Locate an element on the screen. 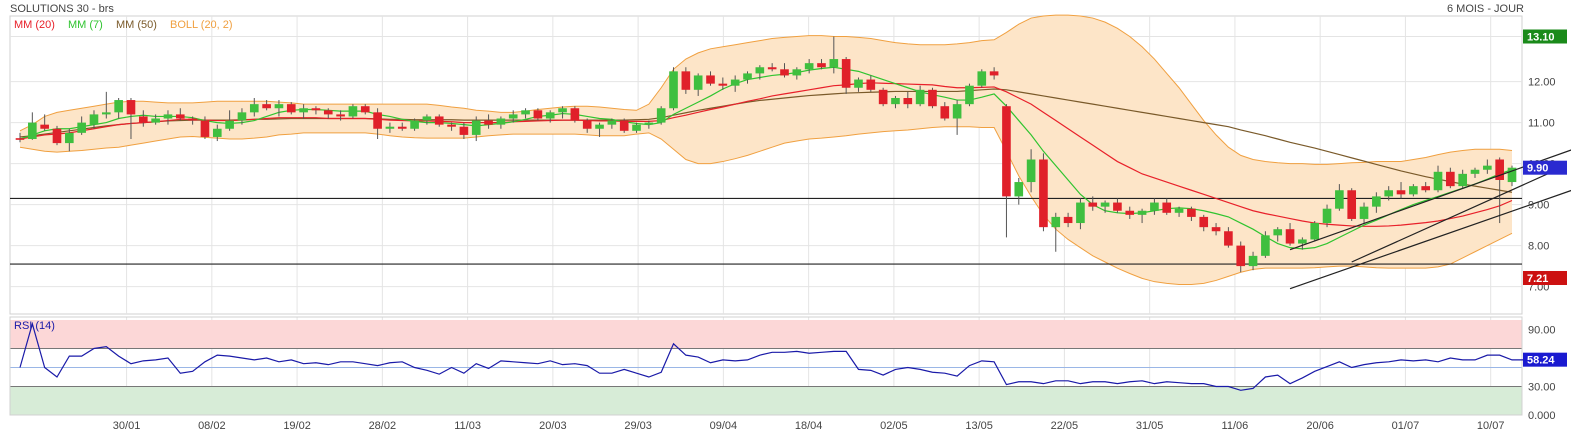 Image resolution: width=1571 pixels, height=437 pixels. x-tick-label: 11/06 is located at coordinates (1235, 426).